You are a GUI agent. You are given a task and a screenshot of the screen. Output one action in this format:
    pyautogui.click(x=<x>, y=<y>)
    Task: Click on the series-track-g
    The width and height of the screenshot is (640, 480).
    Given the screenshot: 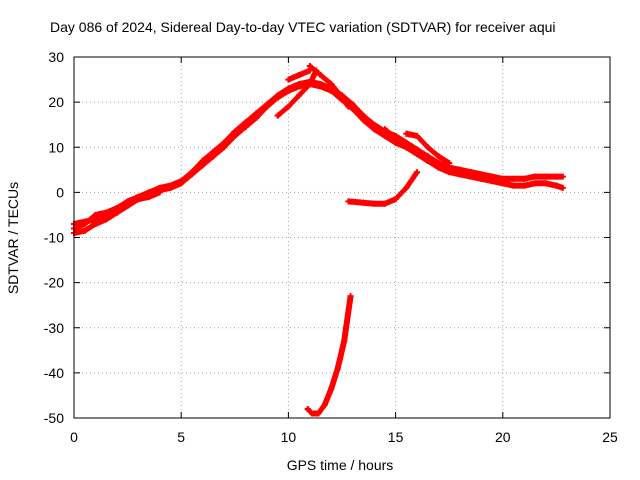 What is the action you would take?
    pyautogui.click(x=406, y=145)
    